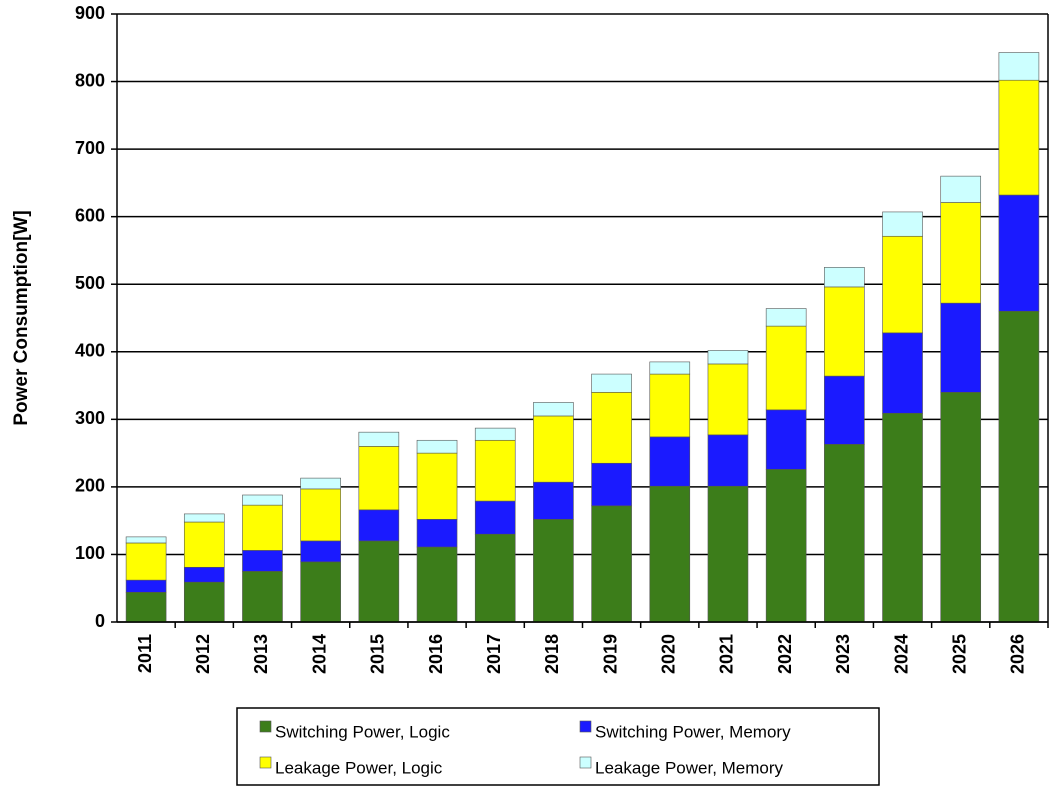 The height and width of the screenshot is (787, 1051). What do you see at coordinates (610, 654) in the screenshot?
I see `x-tick-label: 2019` at bounding box center [610, 654].